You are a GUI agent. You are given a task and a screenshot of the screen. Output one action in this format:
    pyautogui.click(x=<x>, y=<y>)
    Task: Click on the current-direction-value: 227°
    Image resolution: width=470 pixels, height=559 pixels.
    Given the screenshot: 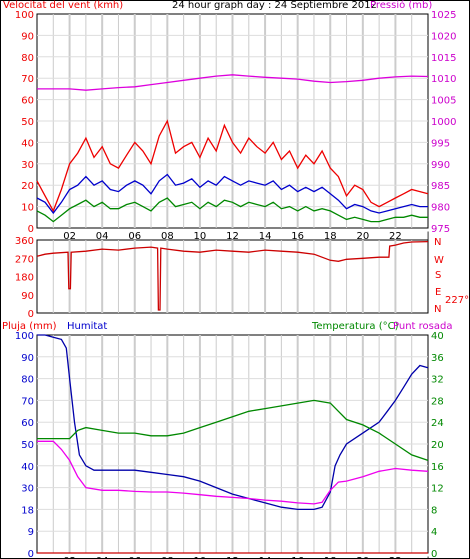 What is the action you would take?
    pyautogui.click(x=457, y=300)
    